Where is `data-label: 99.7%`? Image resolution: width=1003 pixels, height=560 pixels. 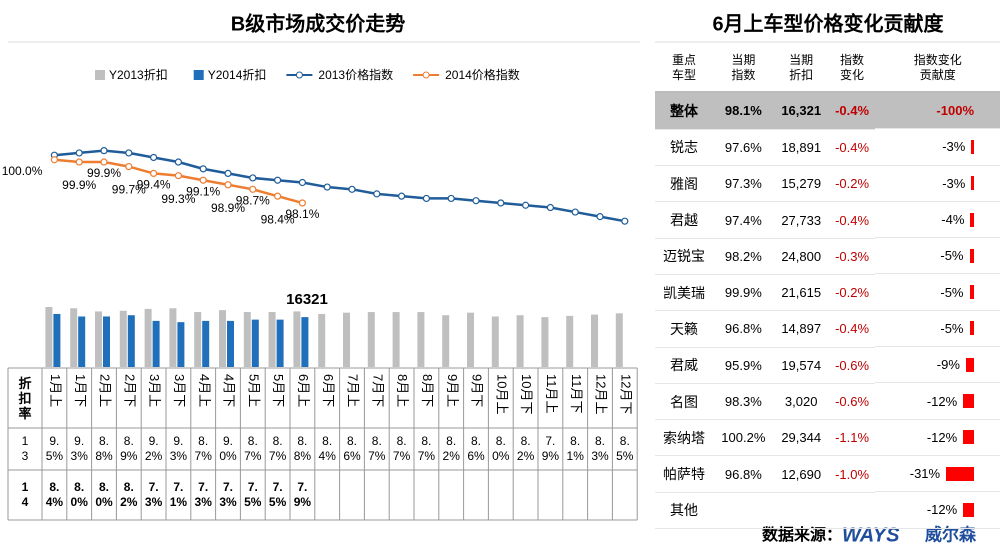 data-label: 99.7% is located at coordinates (129, 190).